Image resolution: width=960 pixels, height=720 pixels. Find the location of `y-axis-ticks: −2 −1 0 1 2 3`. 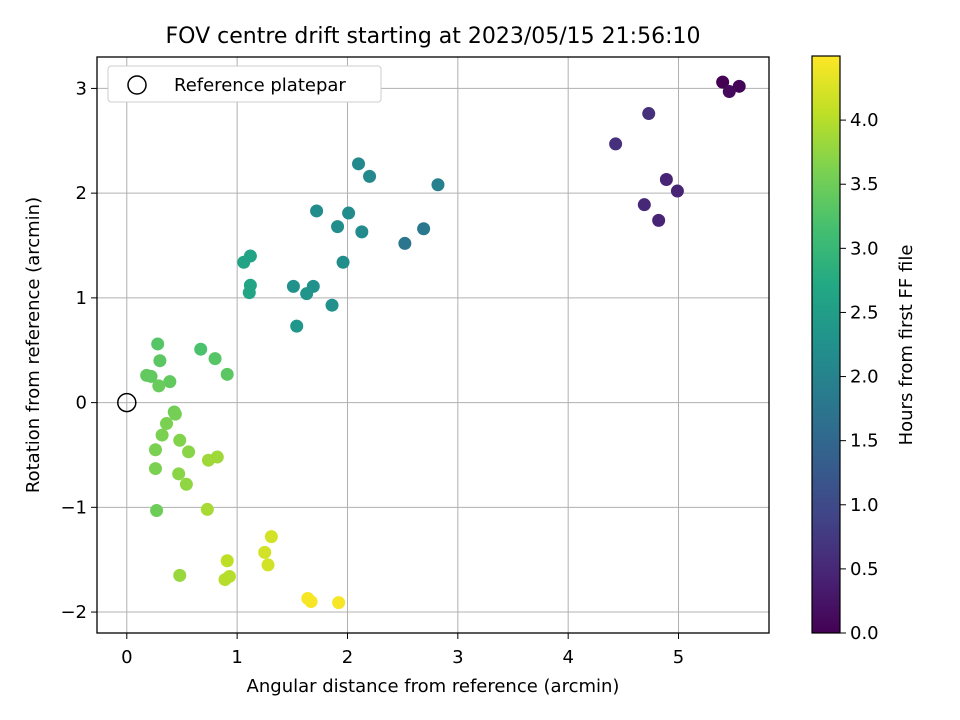

y-axis-ticks: −2 −1 0 1 2 3 is located at coordinates (78, 350).